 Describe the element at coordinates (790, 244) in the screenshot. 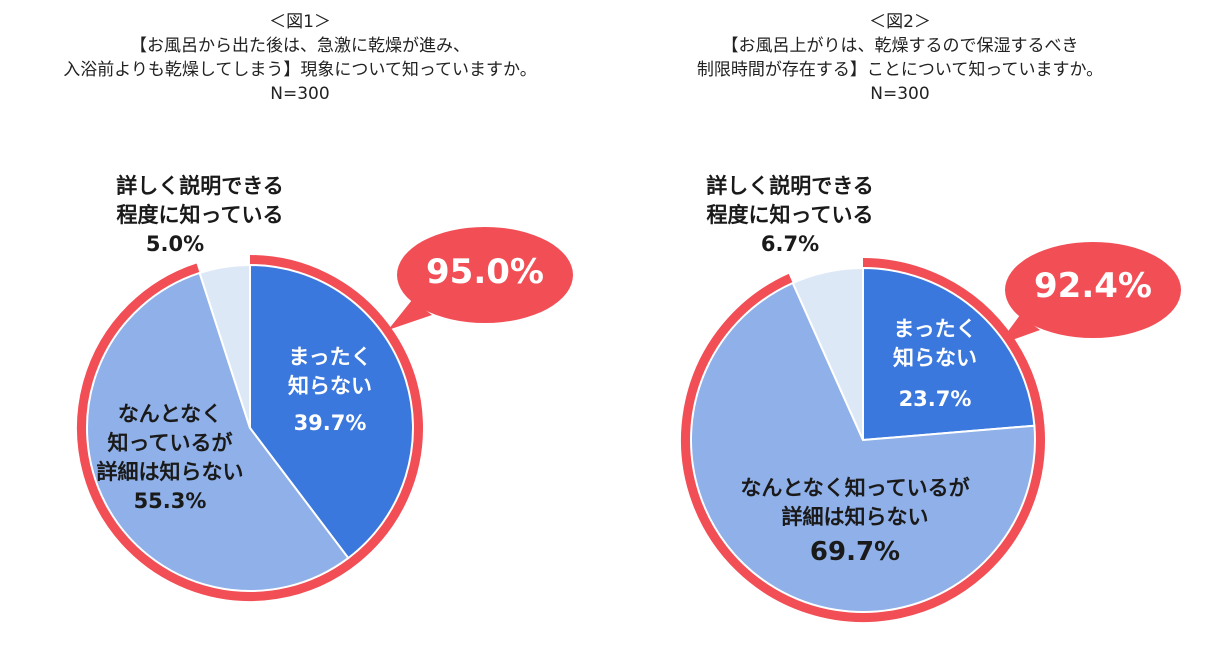

I see `chart-2-value-label-detailed: 6.7%` at that location.